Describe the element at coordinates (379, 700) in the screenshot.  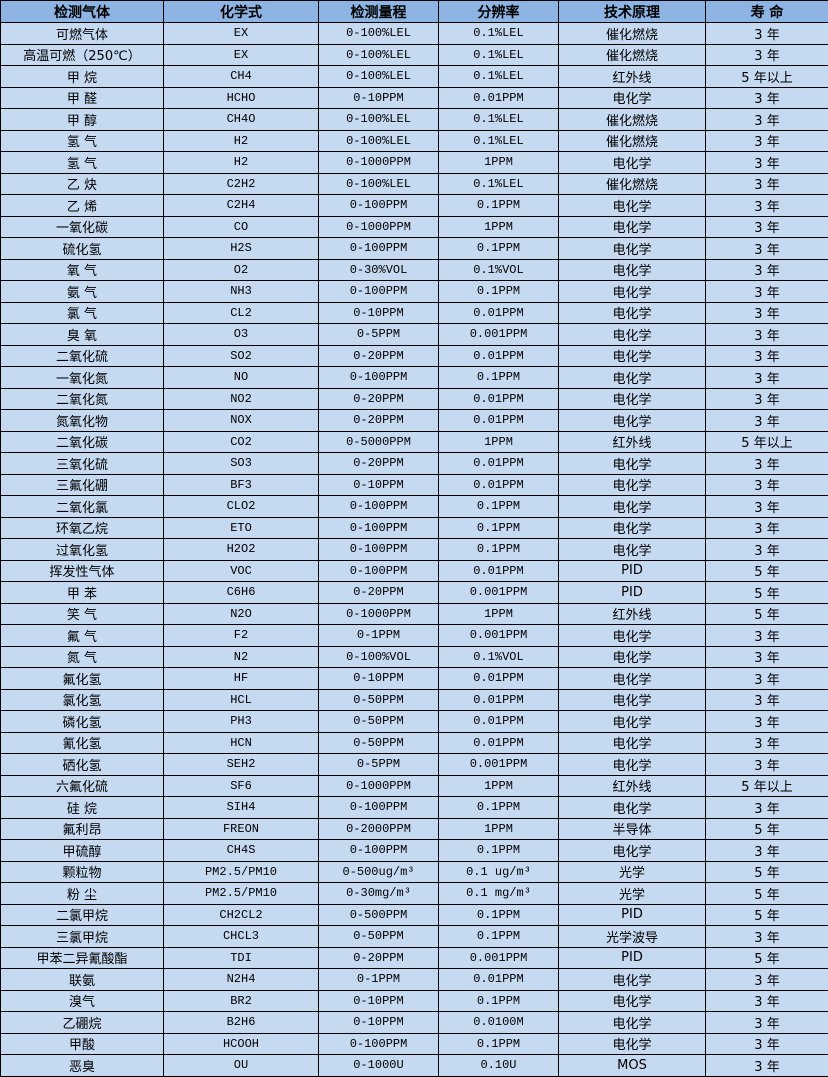
I see `range-cell: 0-50PPM` at that location.